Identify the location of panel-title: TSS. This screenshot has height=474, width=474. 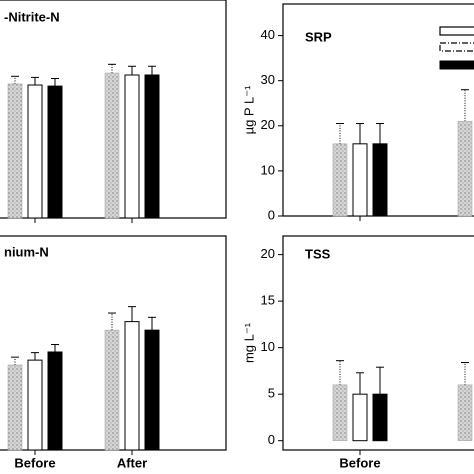
(318, 253).